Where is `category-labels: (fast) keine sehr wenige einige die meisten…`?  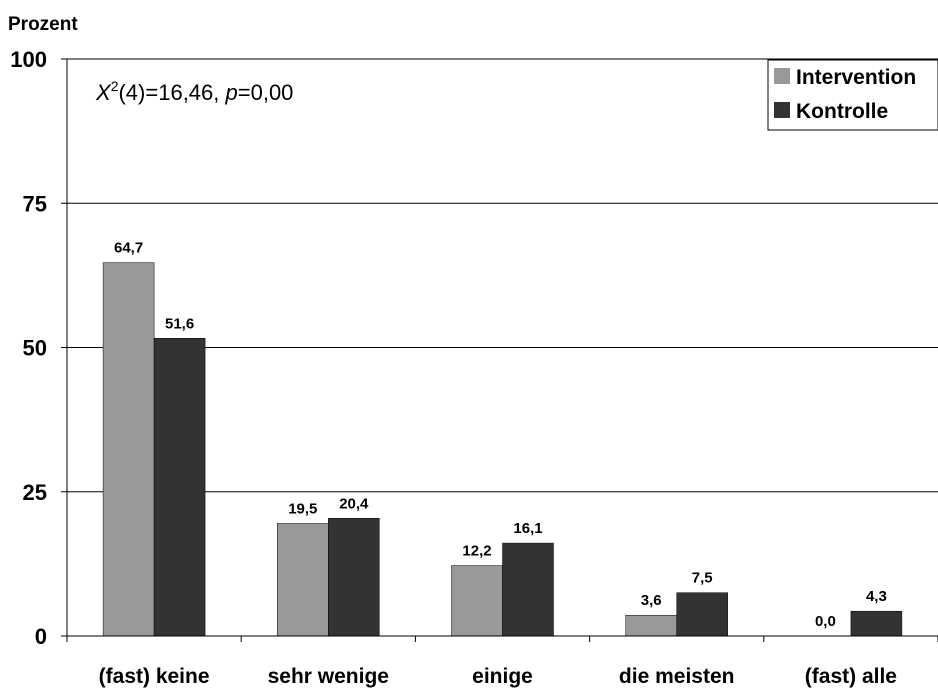 category-labels: (fast) keine sehr wenige einige die meisten… is located at coordinates (498, 676).